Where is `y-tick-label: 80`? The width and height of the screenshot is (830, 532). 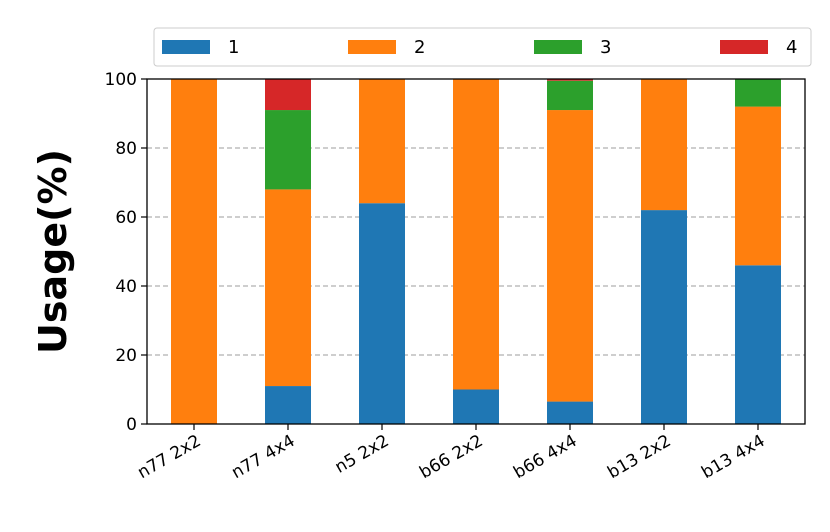
y-tick-label: 80 is located at coordinates (126, 149).